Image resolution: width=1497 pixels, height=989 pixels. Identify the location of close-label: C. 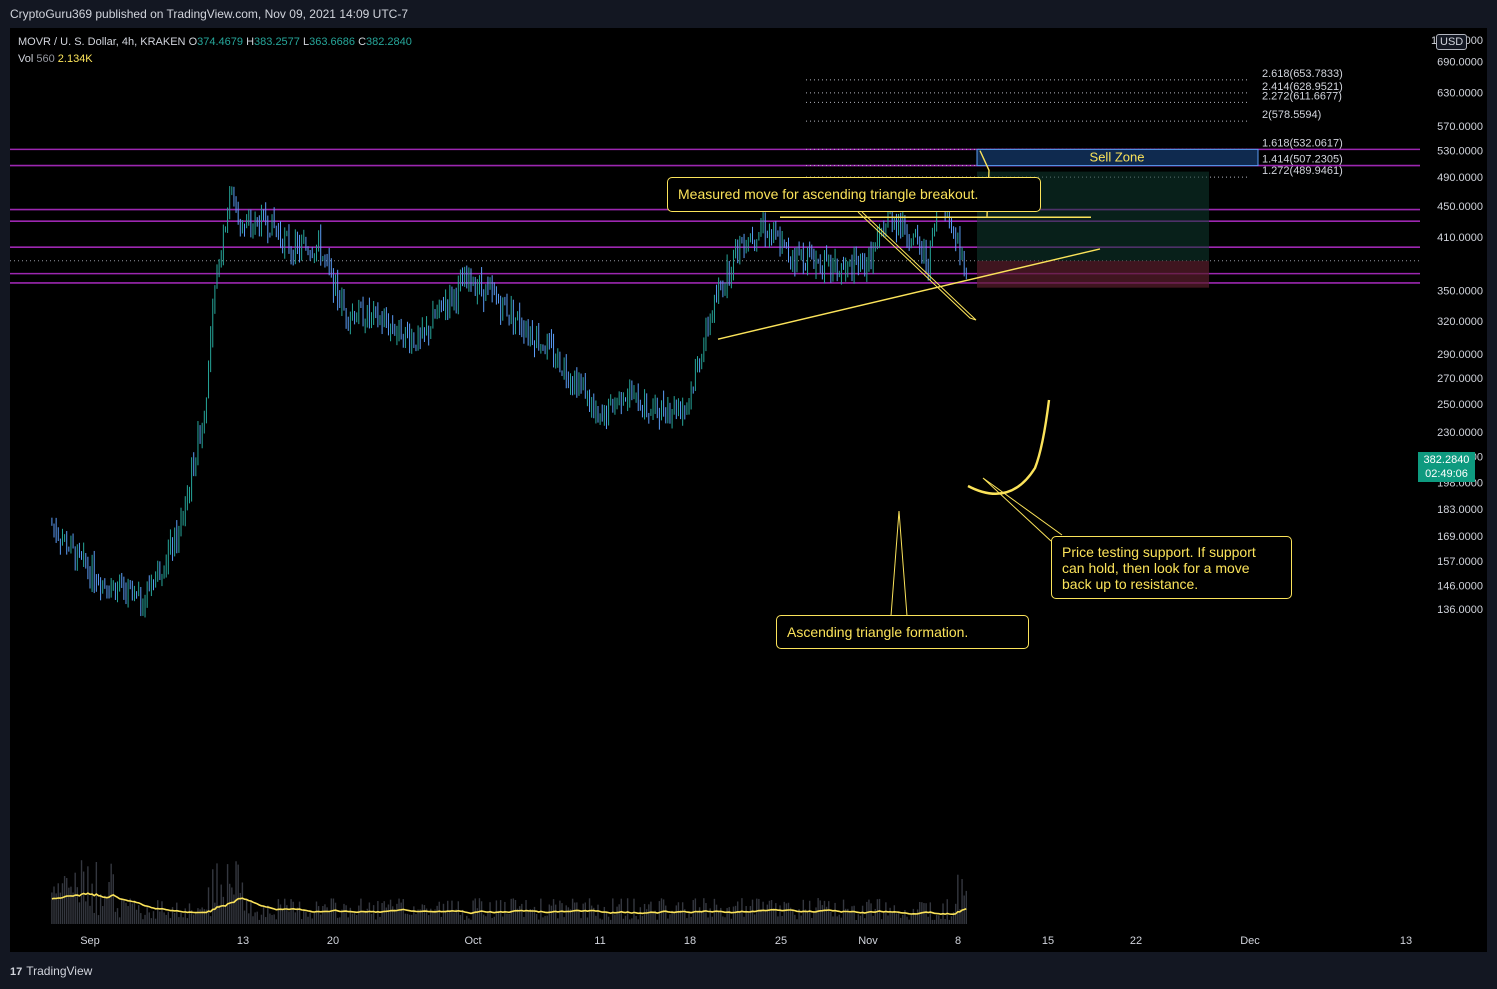
(362, 42).